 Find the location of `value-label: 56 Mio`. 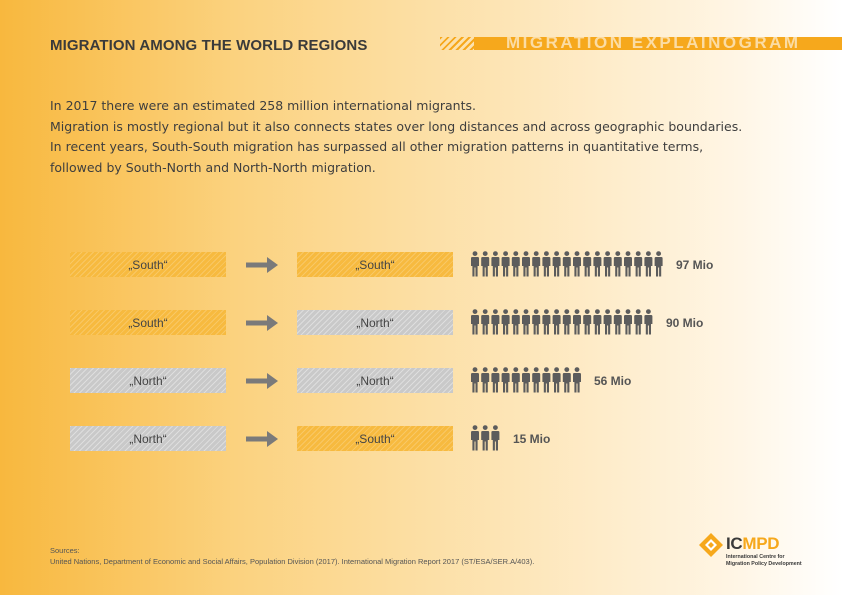

value-label: 56 Mio is located at coordinates (613, 381).